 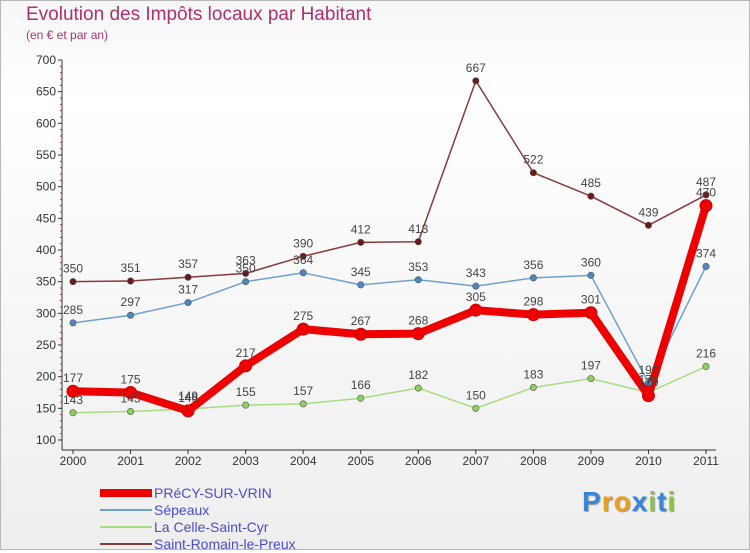 What do you see at coordinates (46, 187) in the screenshot?
I see `y-tick-label-500: 500` at bounding box center [46, 187].